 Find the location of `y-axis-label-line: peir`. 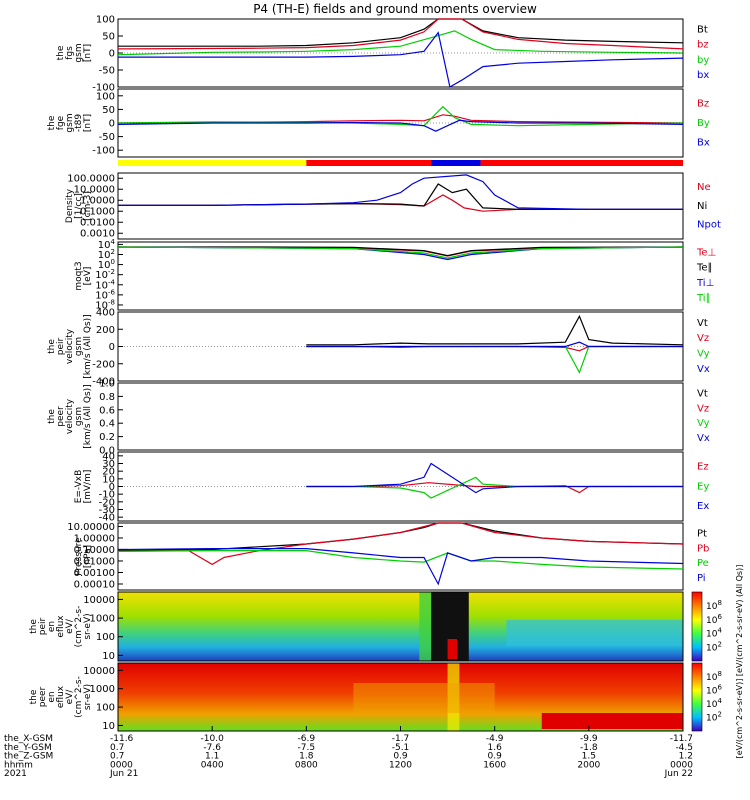

y-axis-label-line: peir is located at coordinates (61, 346).